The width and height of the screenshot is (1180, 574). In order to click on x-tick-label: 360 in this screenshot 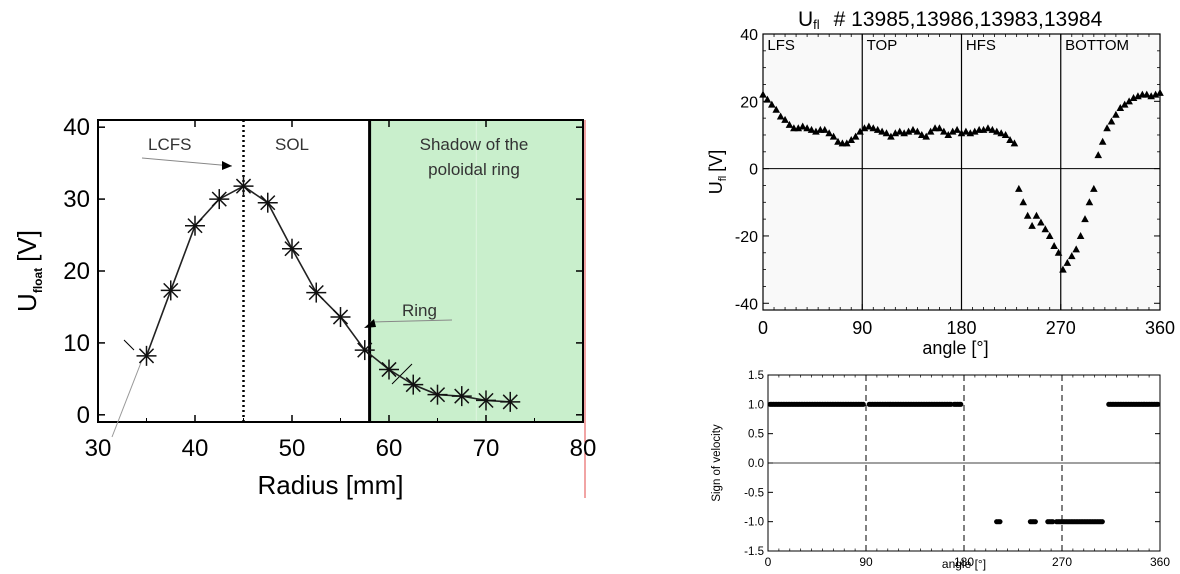, I will do `click(1160, 328)`.